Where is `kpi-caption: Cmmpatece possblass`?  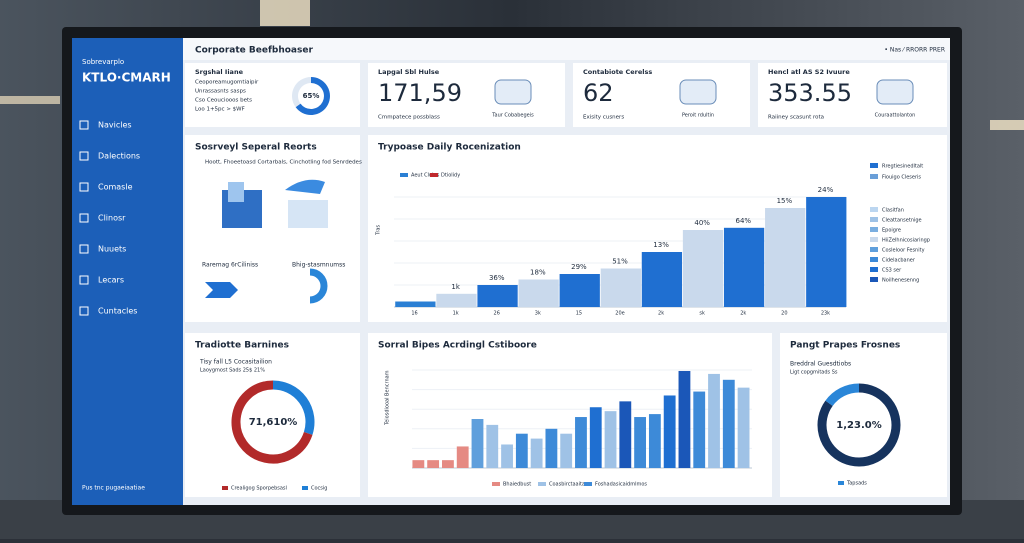
kpi-caption: Cmmpatece possblass is located at coordinates (409, 118).